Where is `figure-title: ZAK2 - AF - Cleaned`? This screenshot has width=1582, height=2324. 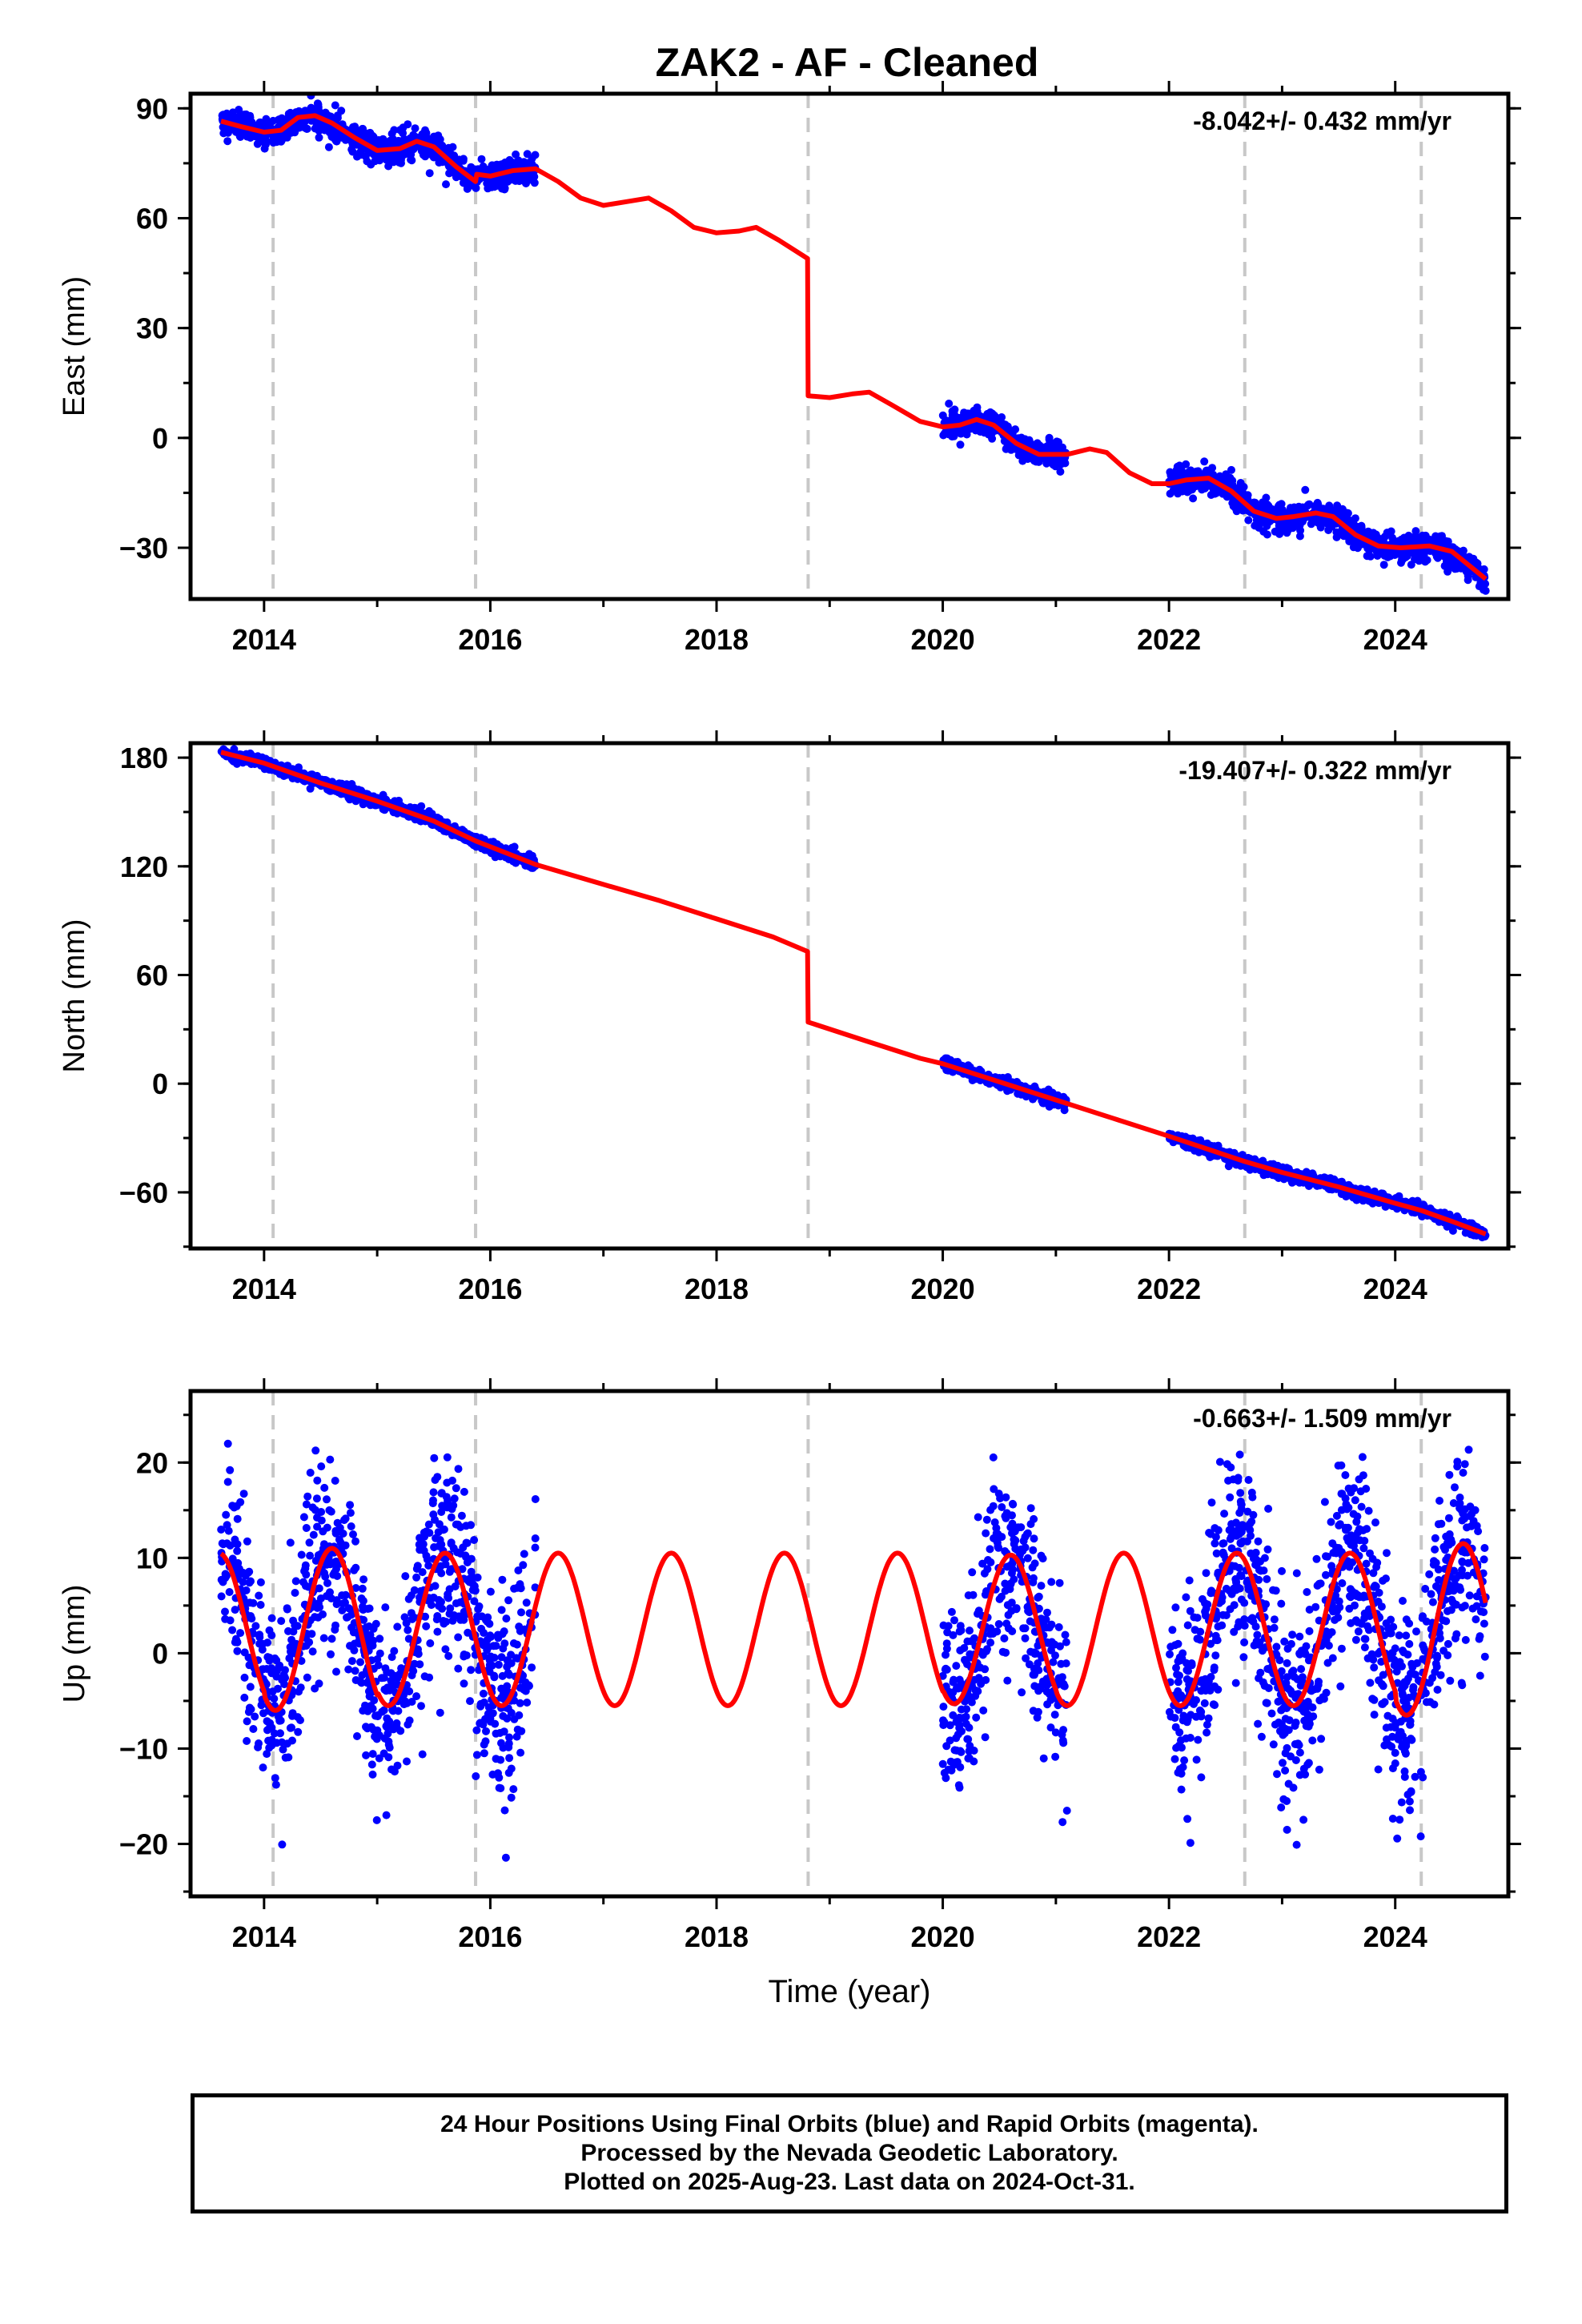 figure-title: ZAK2 - AF - Cleaned is located at coordinates (847, 62).